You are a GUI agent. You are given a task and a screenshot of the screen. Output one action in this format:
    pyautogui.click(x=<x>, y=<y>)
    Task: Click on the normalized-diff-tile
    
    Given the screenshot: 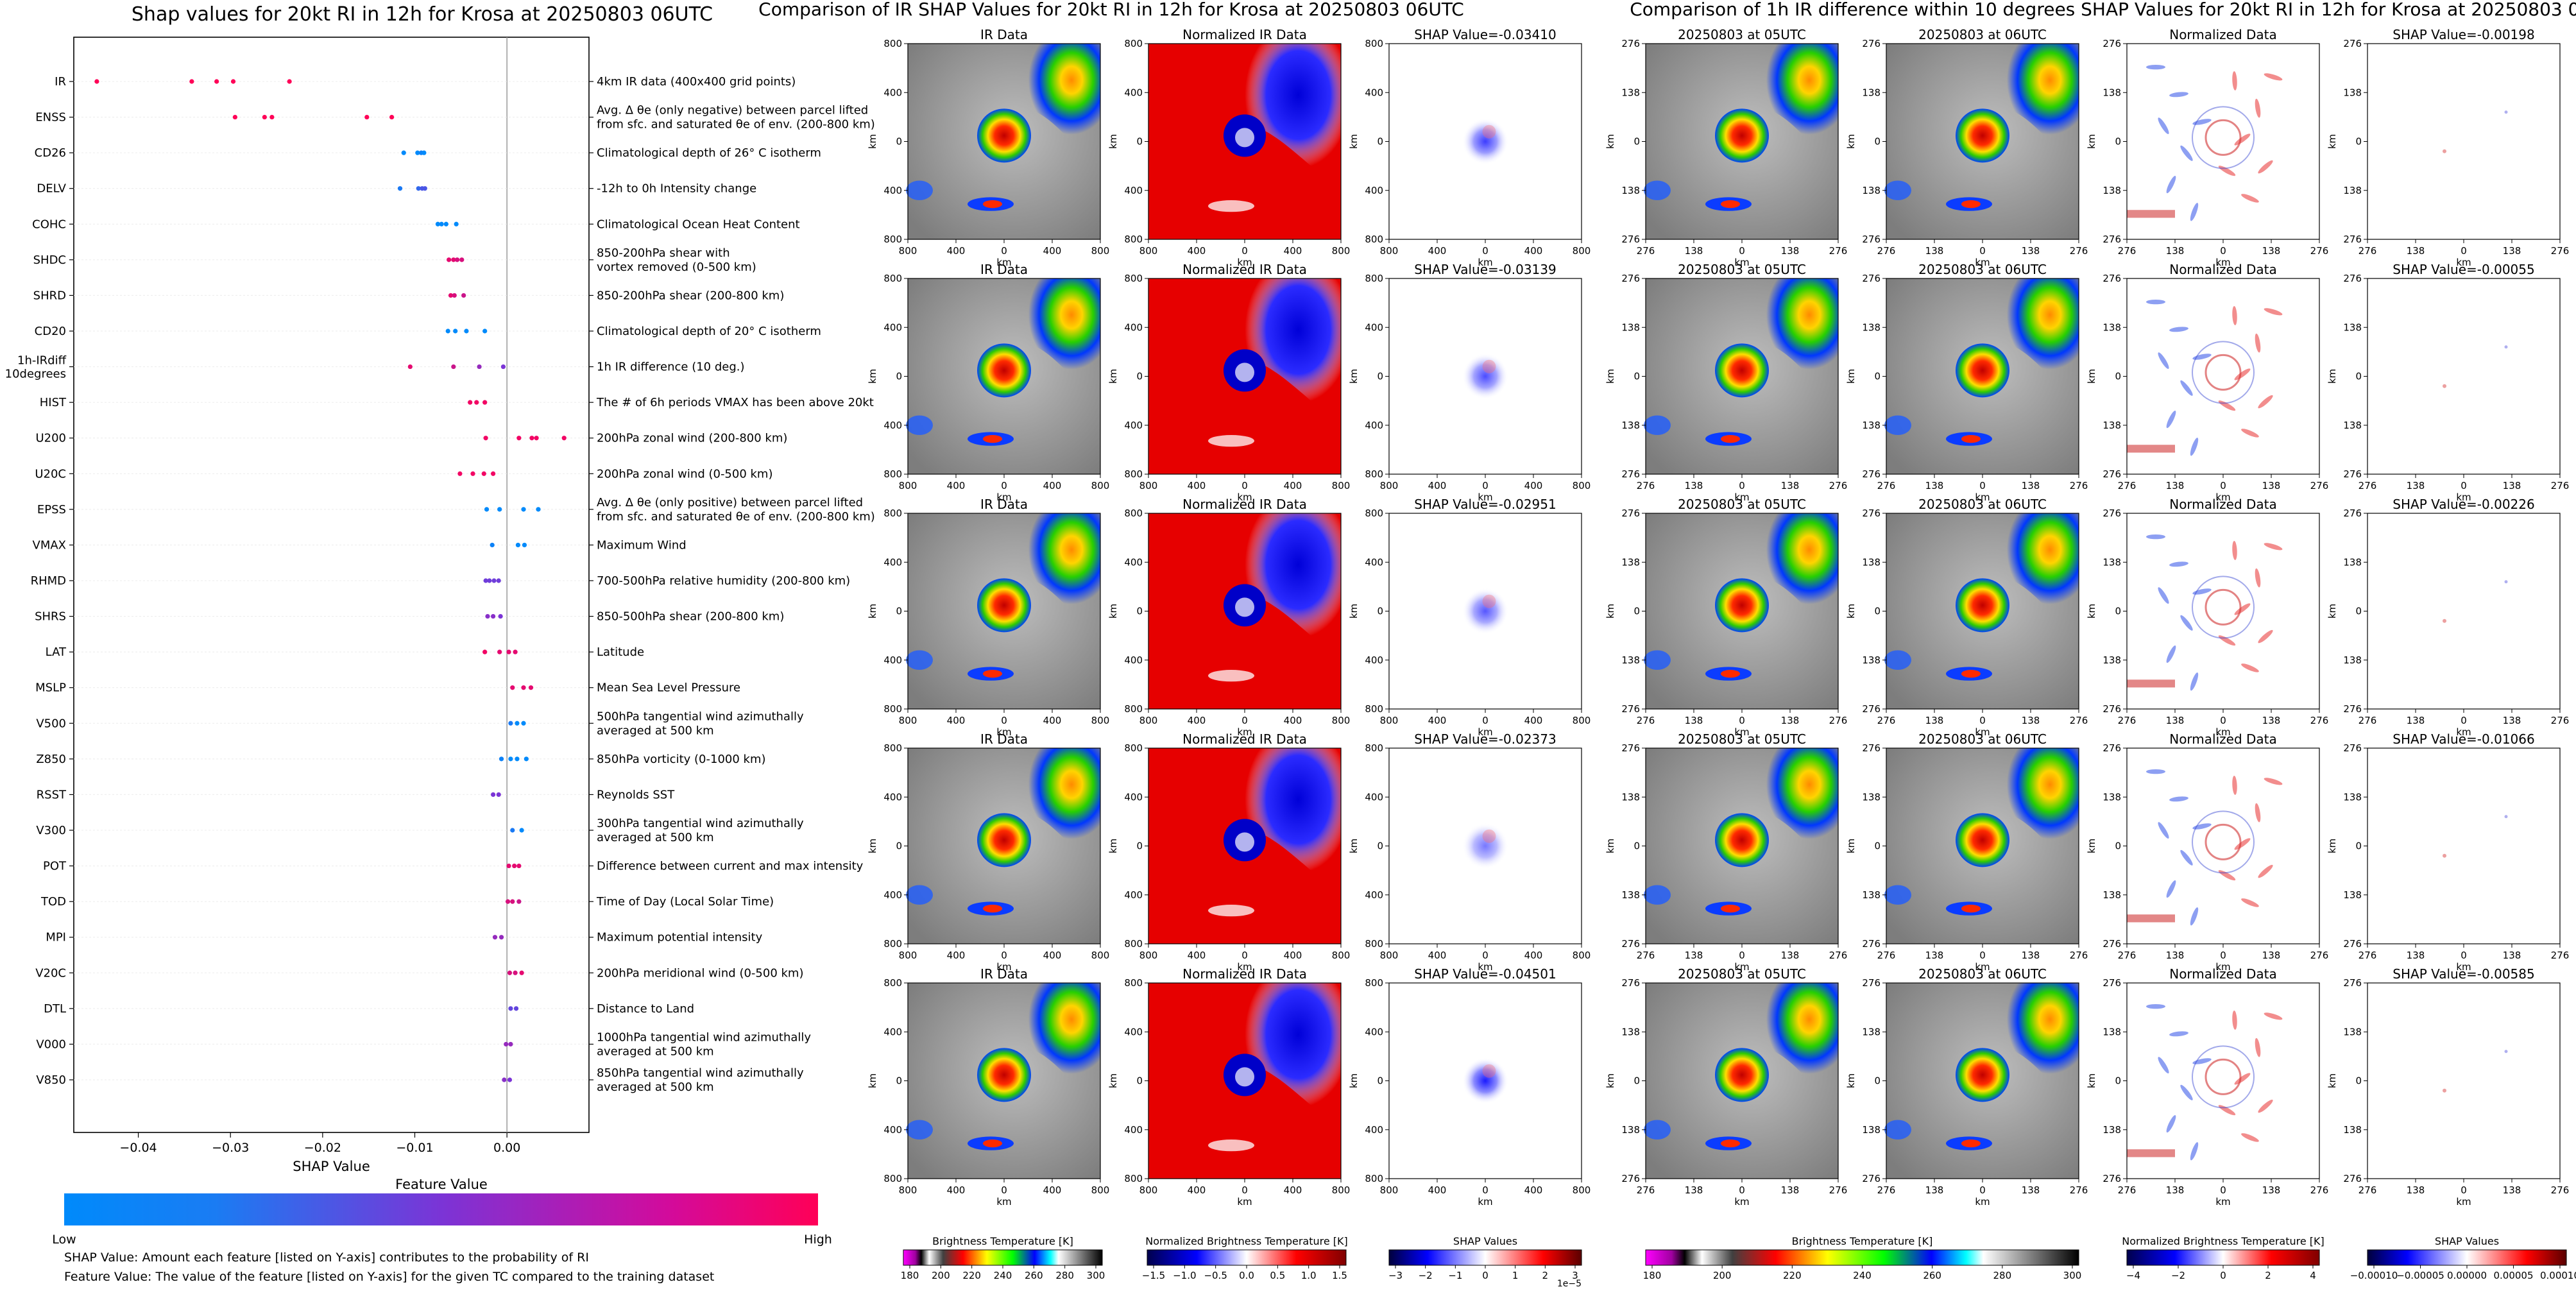 What is the action you would take?
    pyautogui.click(x=2223, y=141)
    